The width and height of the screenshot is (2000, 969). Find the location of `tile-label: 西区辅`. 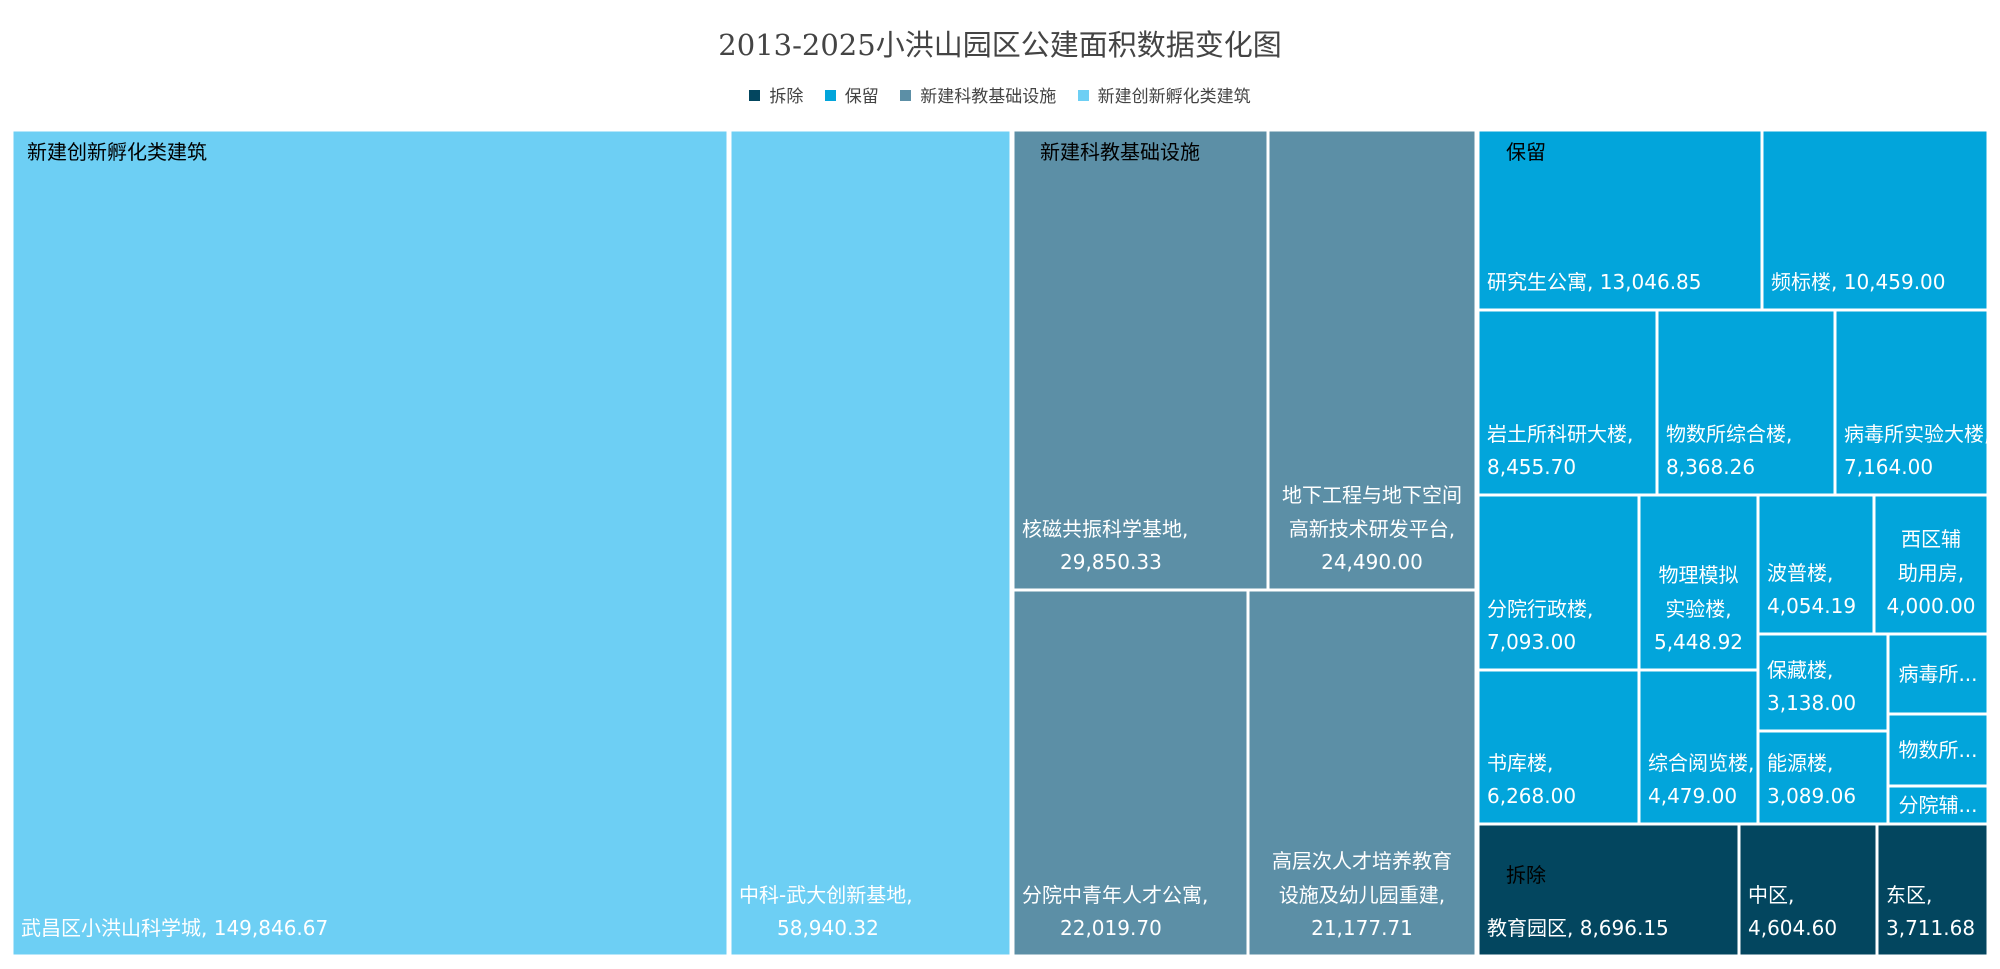

tile-label: 西区辅 is located at coordinates (1931, 539).